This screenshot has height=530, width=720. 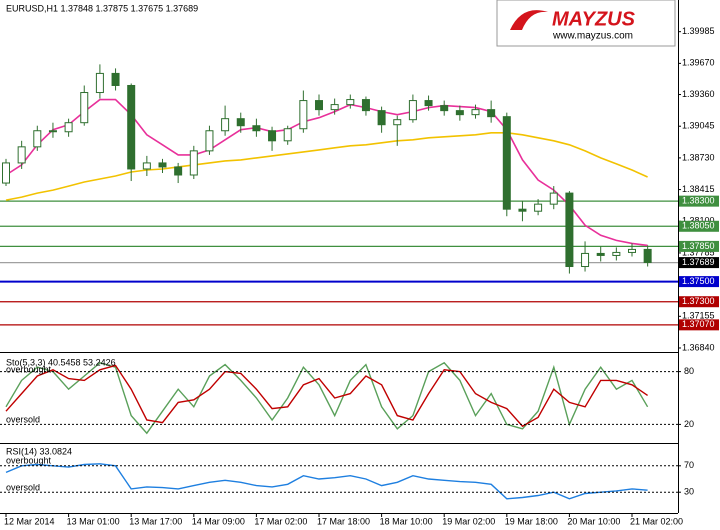 I want to click on y-tick-label: 70, so click(x=689, y=465).